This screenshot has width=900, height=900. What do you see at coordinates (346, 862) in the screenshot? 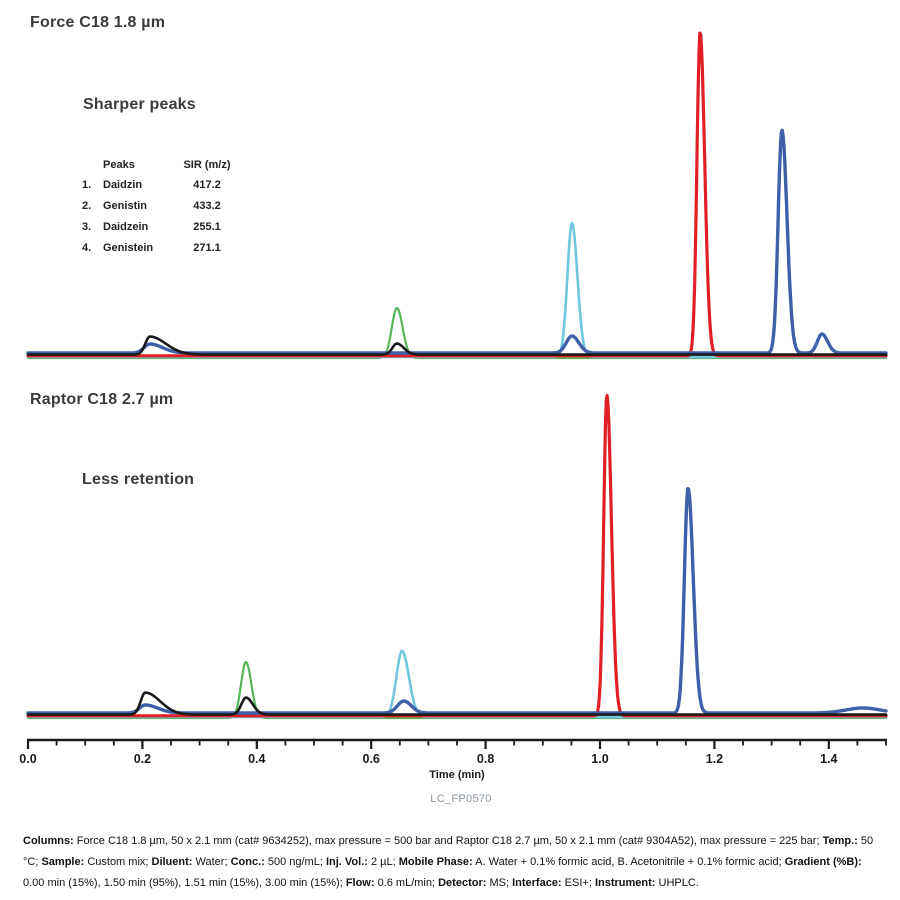
I see `footer-field-label: Inj. Vol.:` at bounding box center [346, 862].